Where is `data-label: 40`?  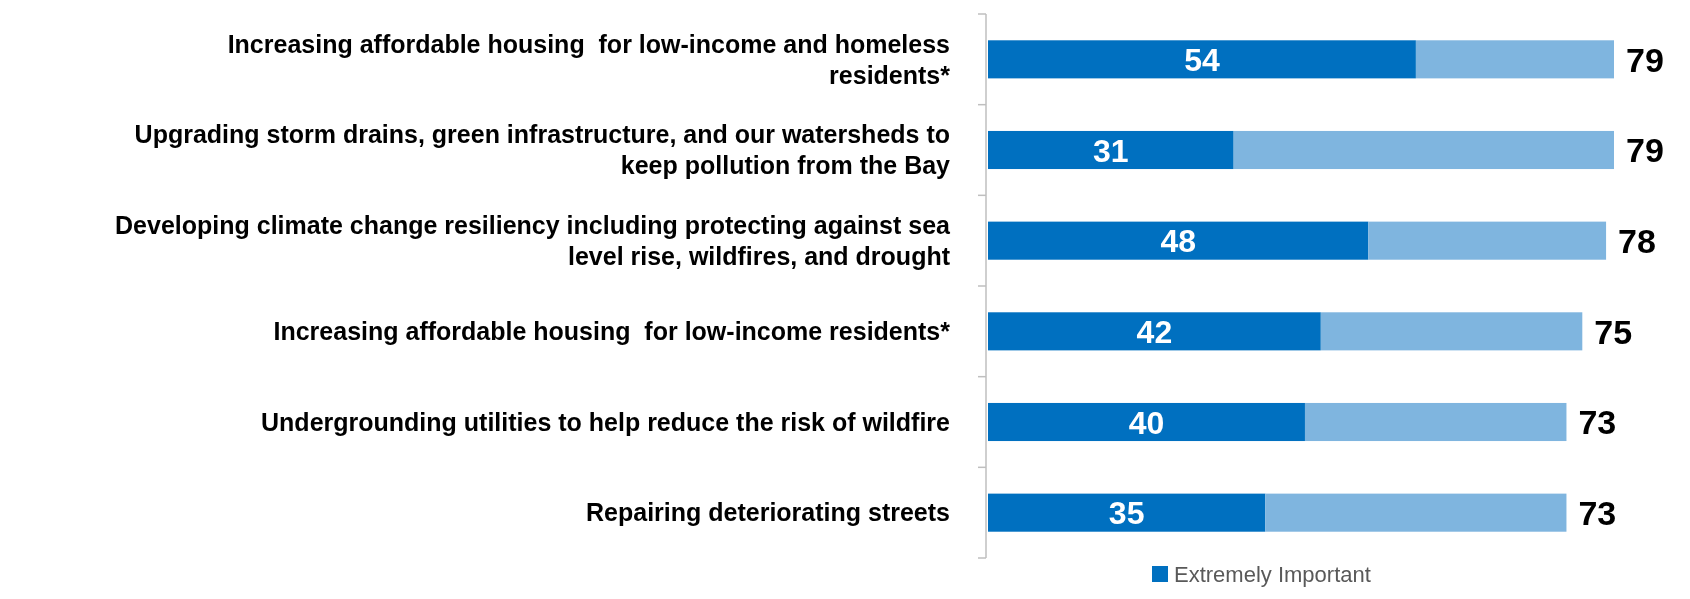
data-label: 40 is located at coordinates (1146, 422).